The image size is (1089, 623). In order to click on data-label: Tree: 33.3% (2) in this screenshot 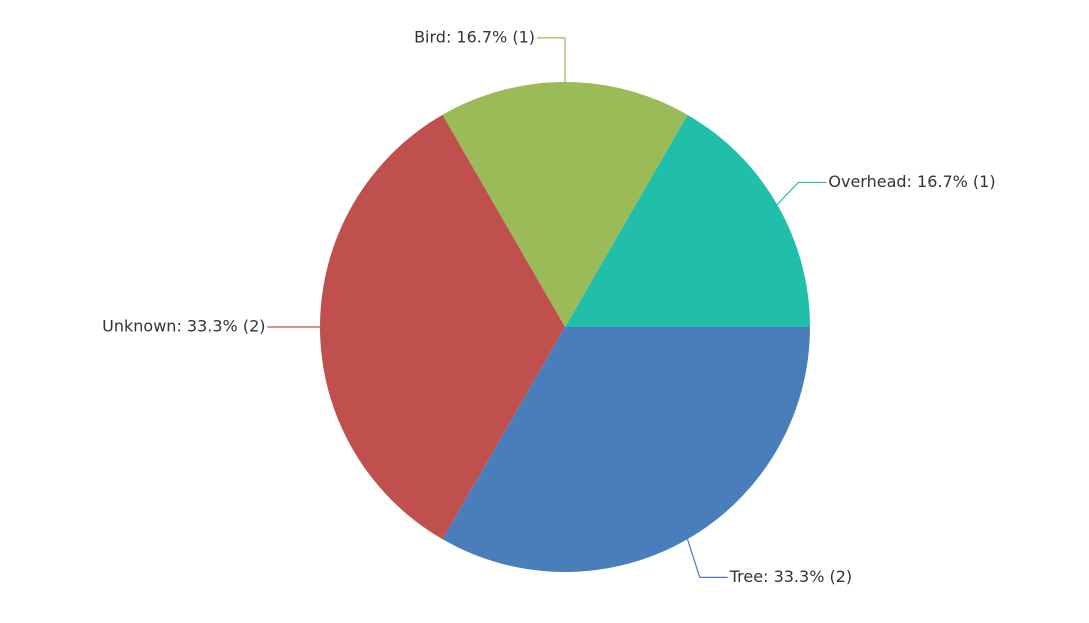, I will do `click(790, 576)`.